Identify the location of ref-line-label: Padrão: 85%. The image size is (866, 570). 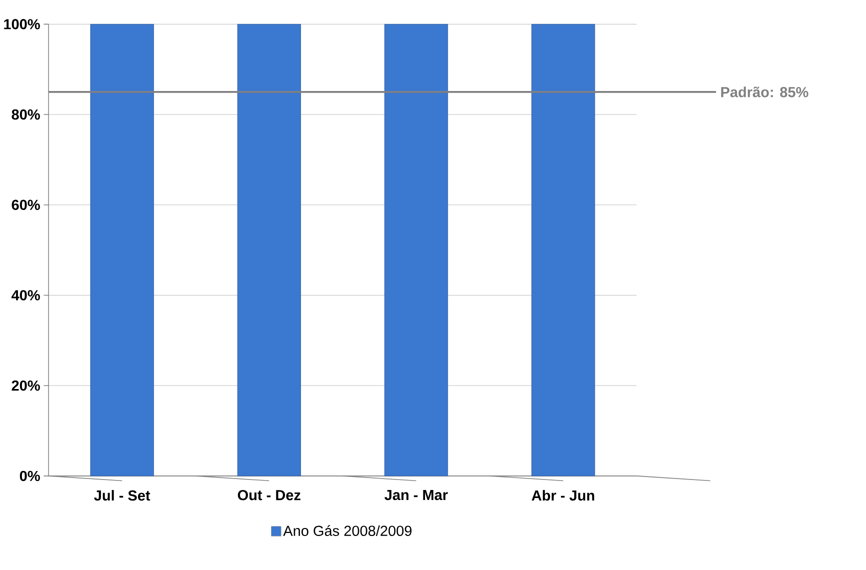
(764, 92).